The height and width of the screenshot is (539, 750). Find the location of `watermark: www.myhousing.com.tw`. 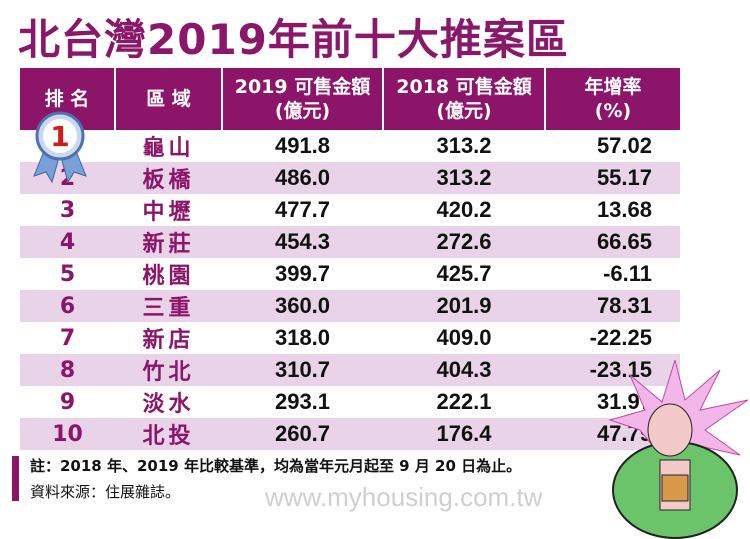

watermark: www.myhousing.com.tw is located at coordinates (404, 497).